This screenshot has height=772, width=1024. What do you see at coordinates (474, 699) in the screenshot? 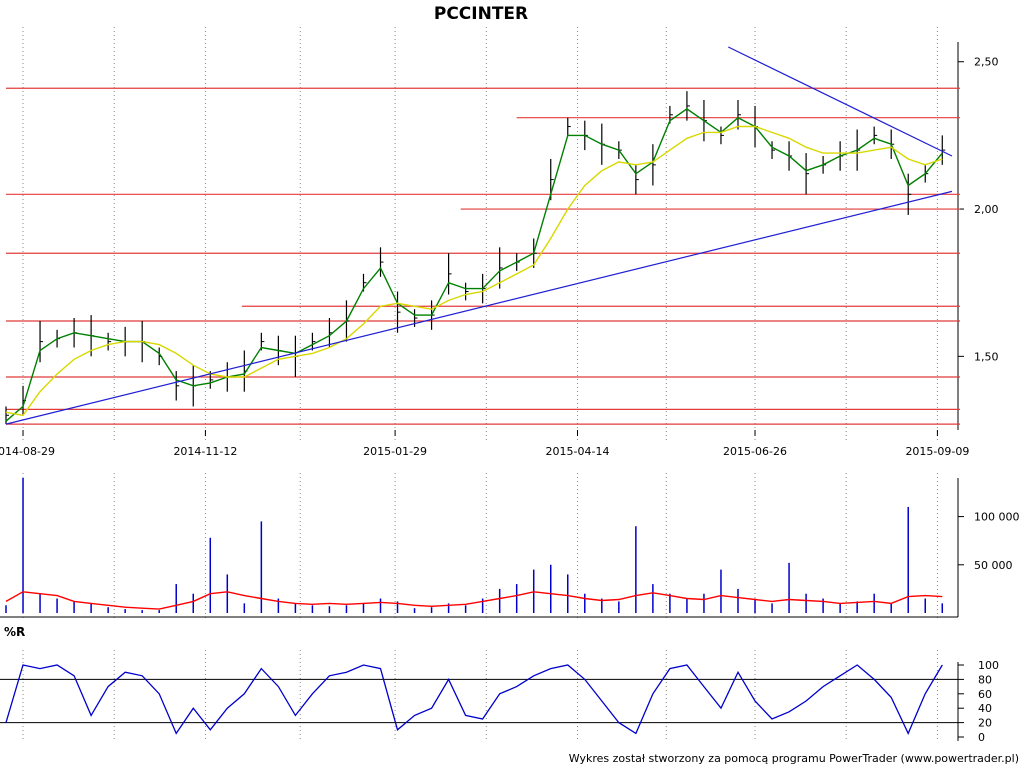
I see `williams-r-line` at bounding box center [474, 699].